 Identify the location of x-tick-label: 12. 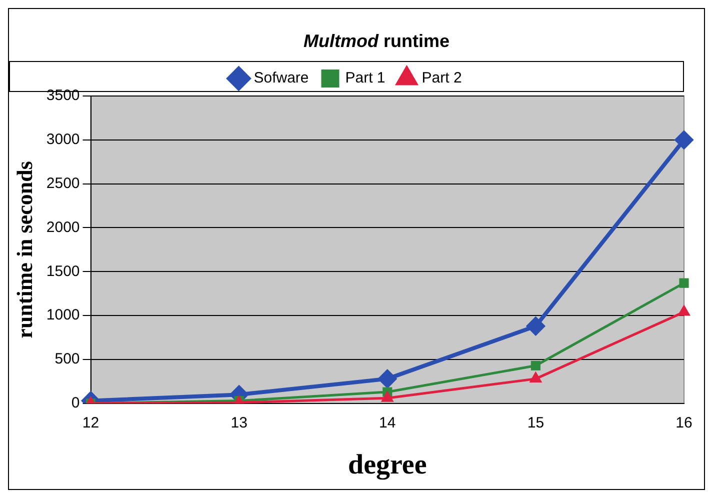
(91, 423).